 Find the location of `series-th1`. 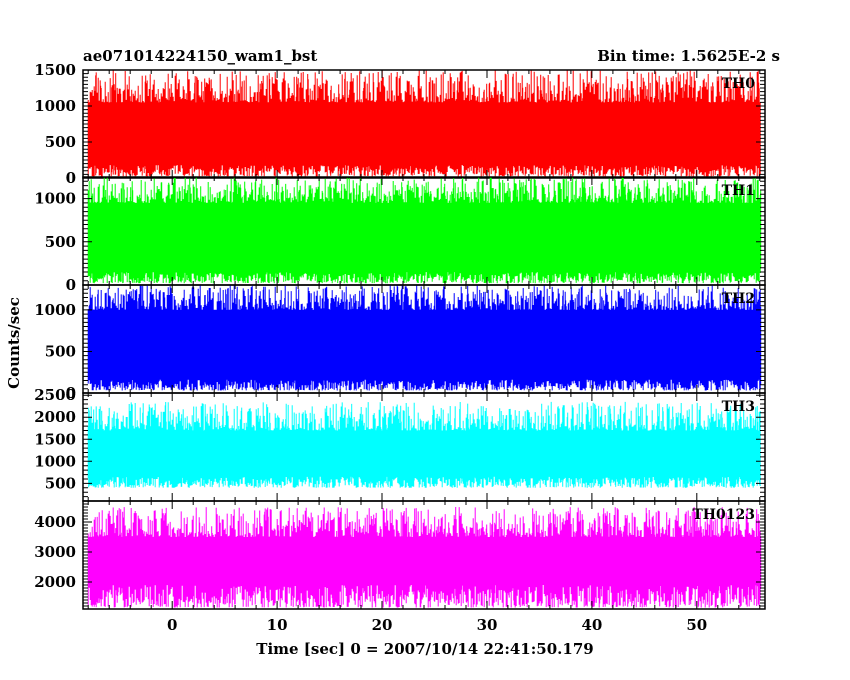

series-th1 is located at coordinates (424, 230).